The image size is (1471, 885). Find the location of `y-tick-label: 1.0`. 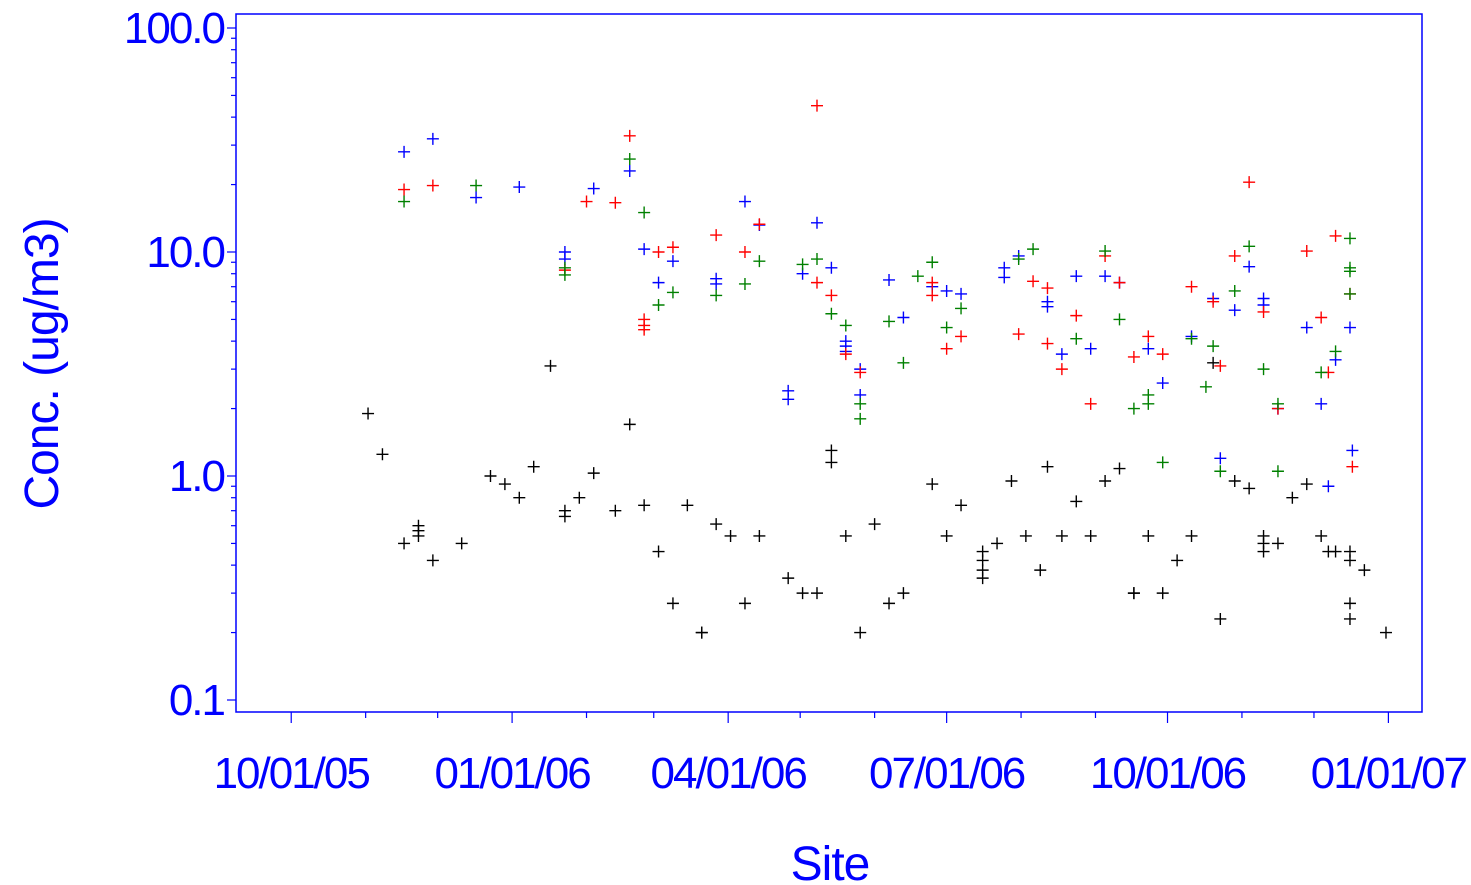

y-tick-label: 1.0 is located at coordinates (197, 476).